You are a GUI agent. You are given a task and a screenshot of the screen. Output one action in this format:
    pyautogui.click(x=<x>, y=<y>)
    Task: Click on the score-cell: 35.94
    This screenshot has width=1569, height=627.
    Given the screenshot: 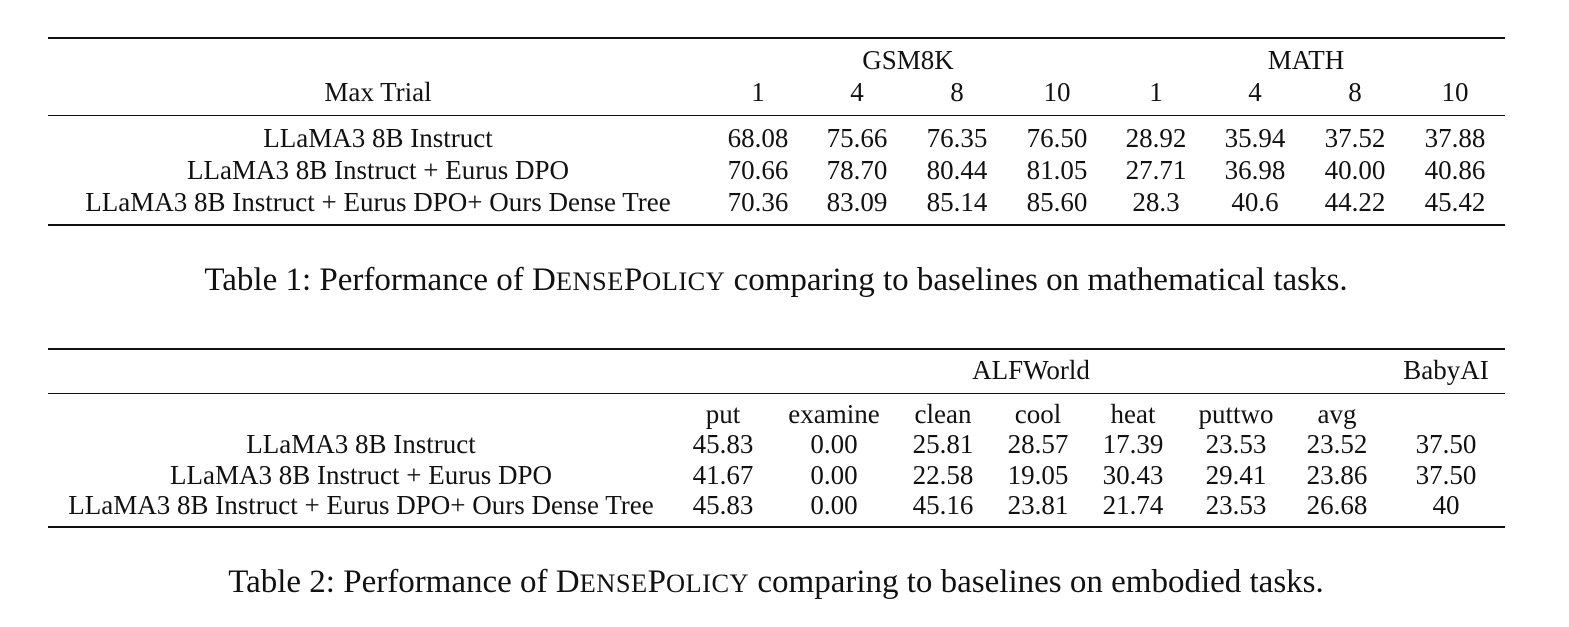 What is the action you would take?
    pyautogui.click(x=1255, y=138)
    